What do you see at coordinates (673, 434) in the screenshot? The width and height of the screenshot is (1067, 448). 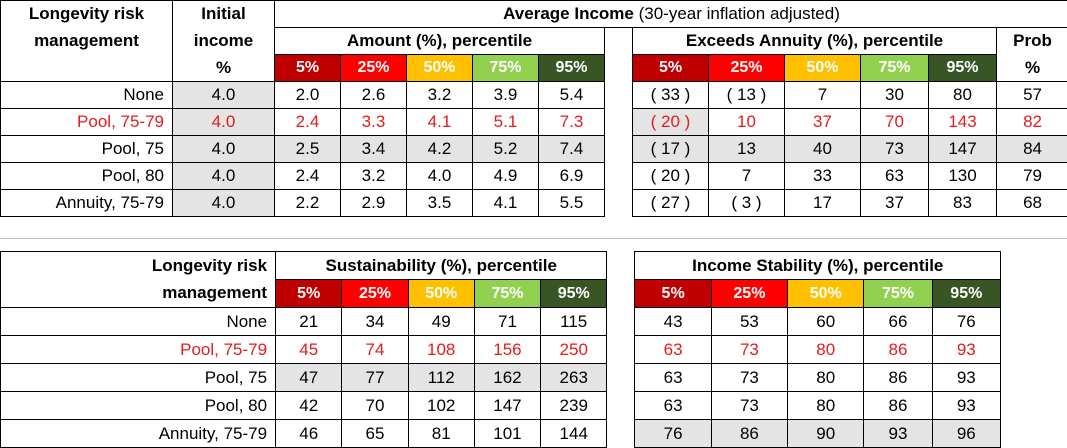 I see `stability-cell: 76` at bounding box center [673, 434].